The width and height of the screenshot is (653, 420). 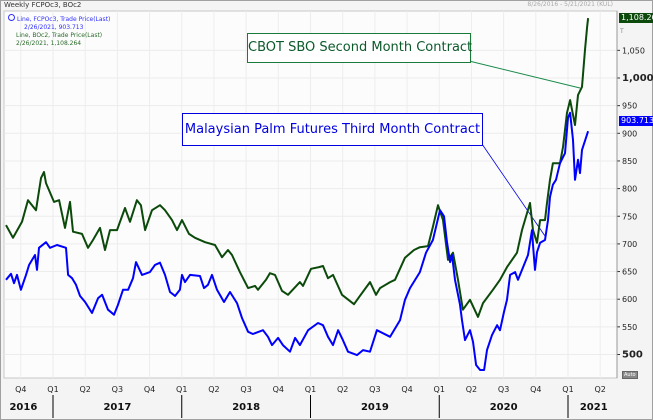 I want to click on y-tick-label: 950, so click(x=629, y=106).